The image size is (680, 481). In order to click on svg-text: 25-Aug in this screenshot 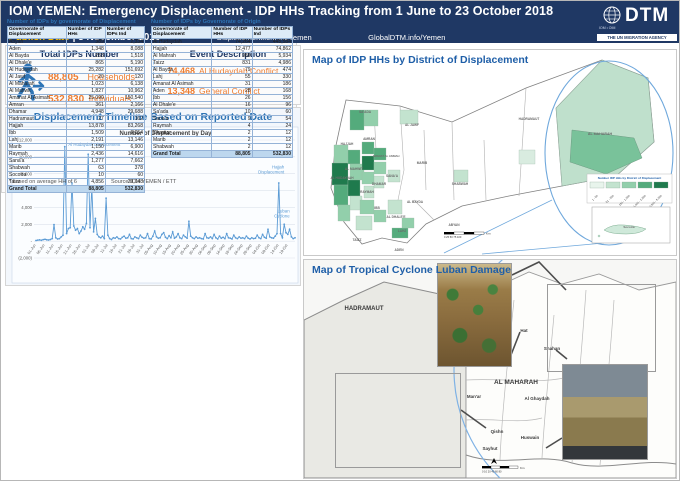, I will do `click(184, 249)`.